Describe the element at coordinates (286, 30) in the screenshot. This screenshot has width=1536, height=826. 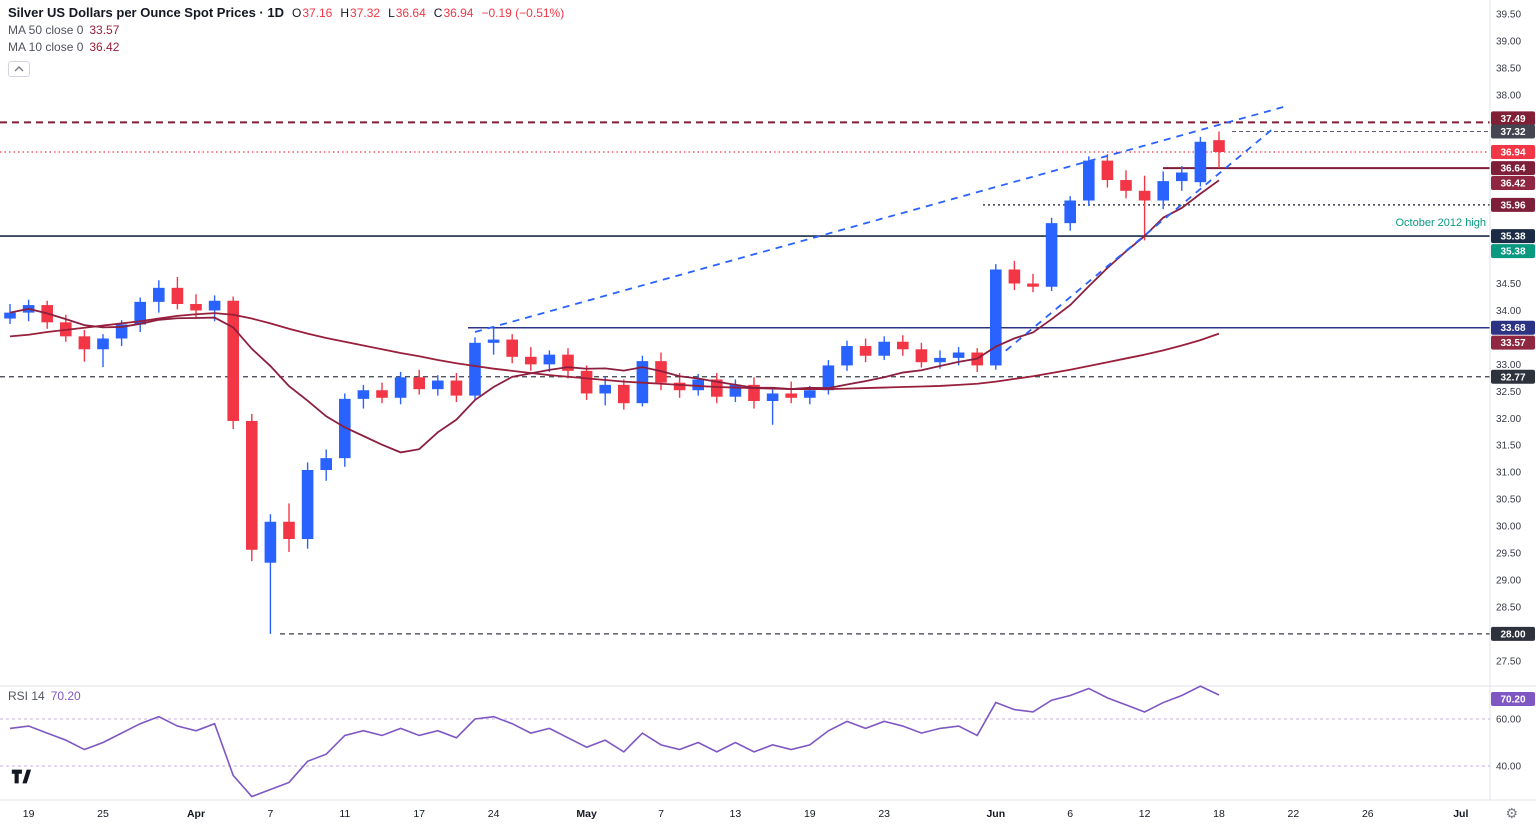
I see `ma50-legend: MA 50 close 0 33.57` at that location.